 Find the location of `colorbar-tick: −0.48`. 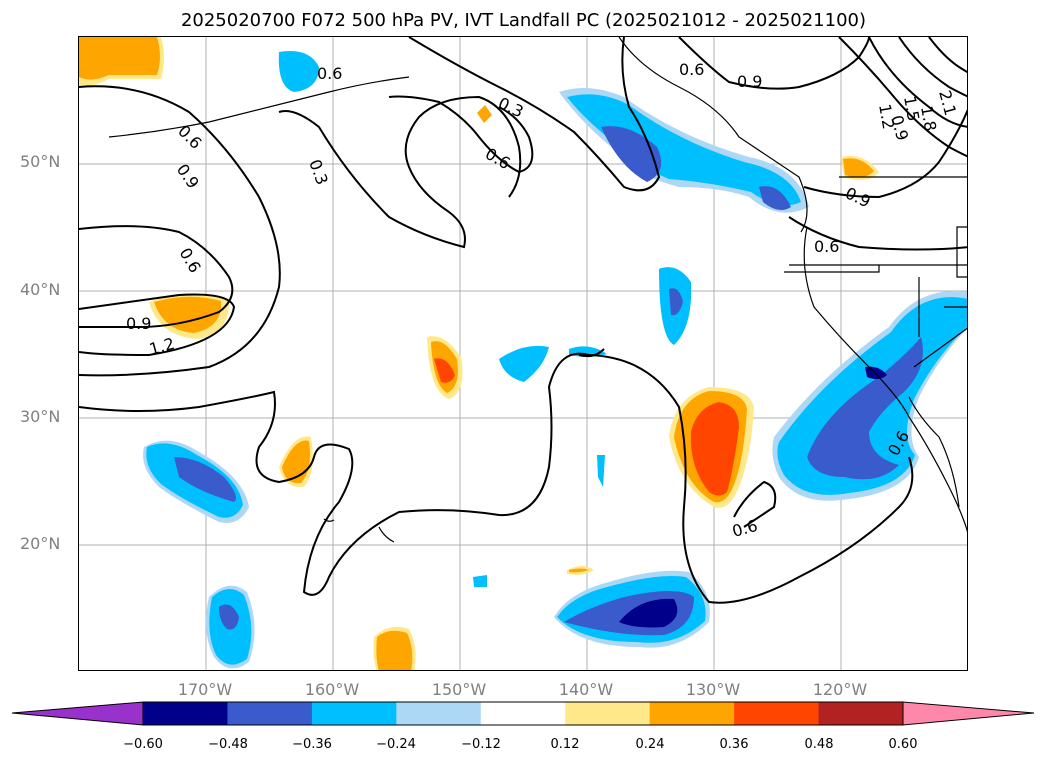

colorbar-tick: −0.48 is located at coordinates (228, 744).